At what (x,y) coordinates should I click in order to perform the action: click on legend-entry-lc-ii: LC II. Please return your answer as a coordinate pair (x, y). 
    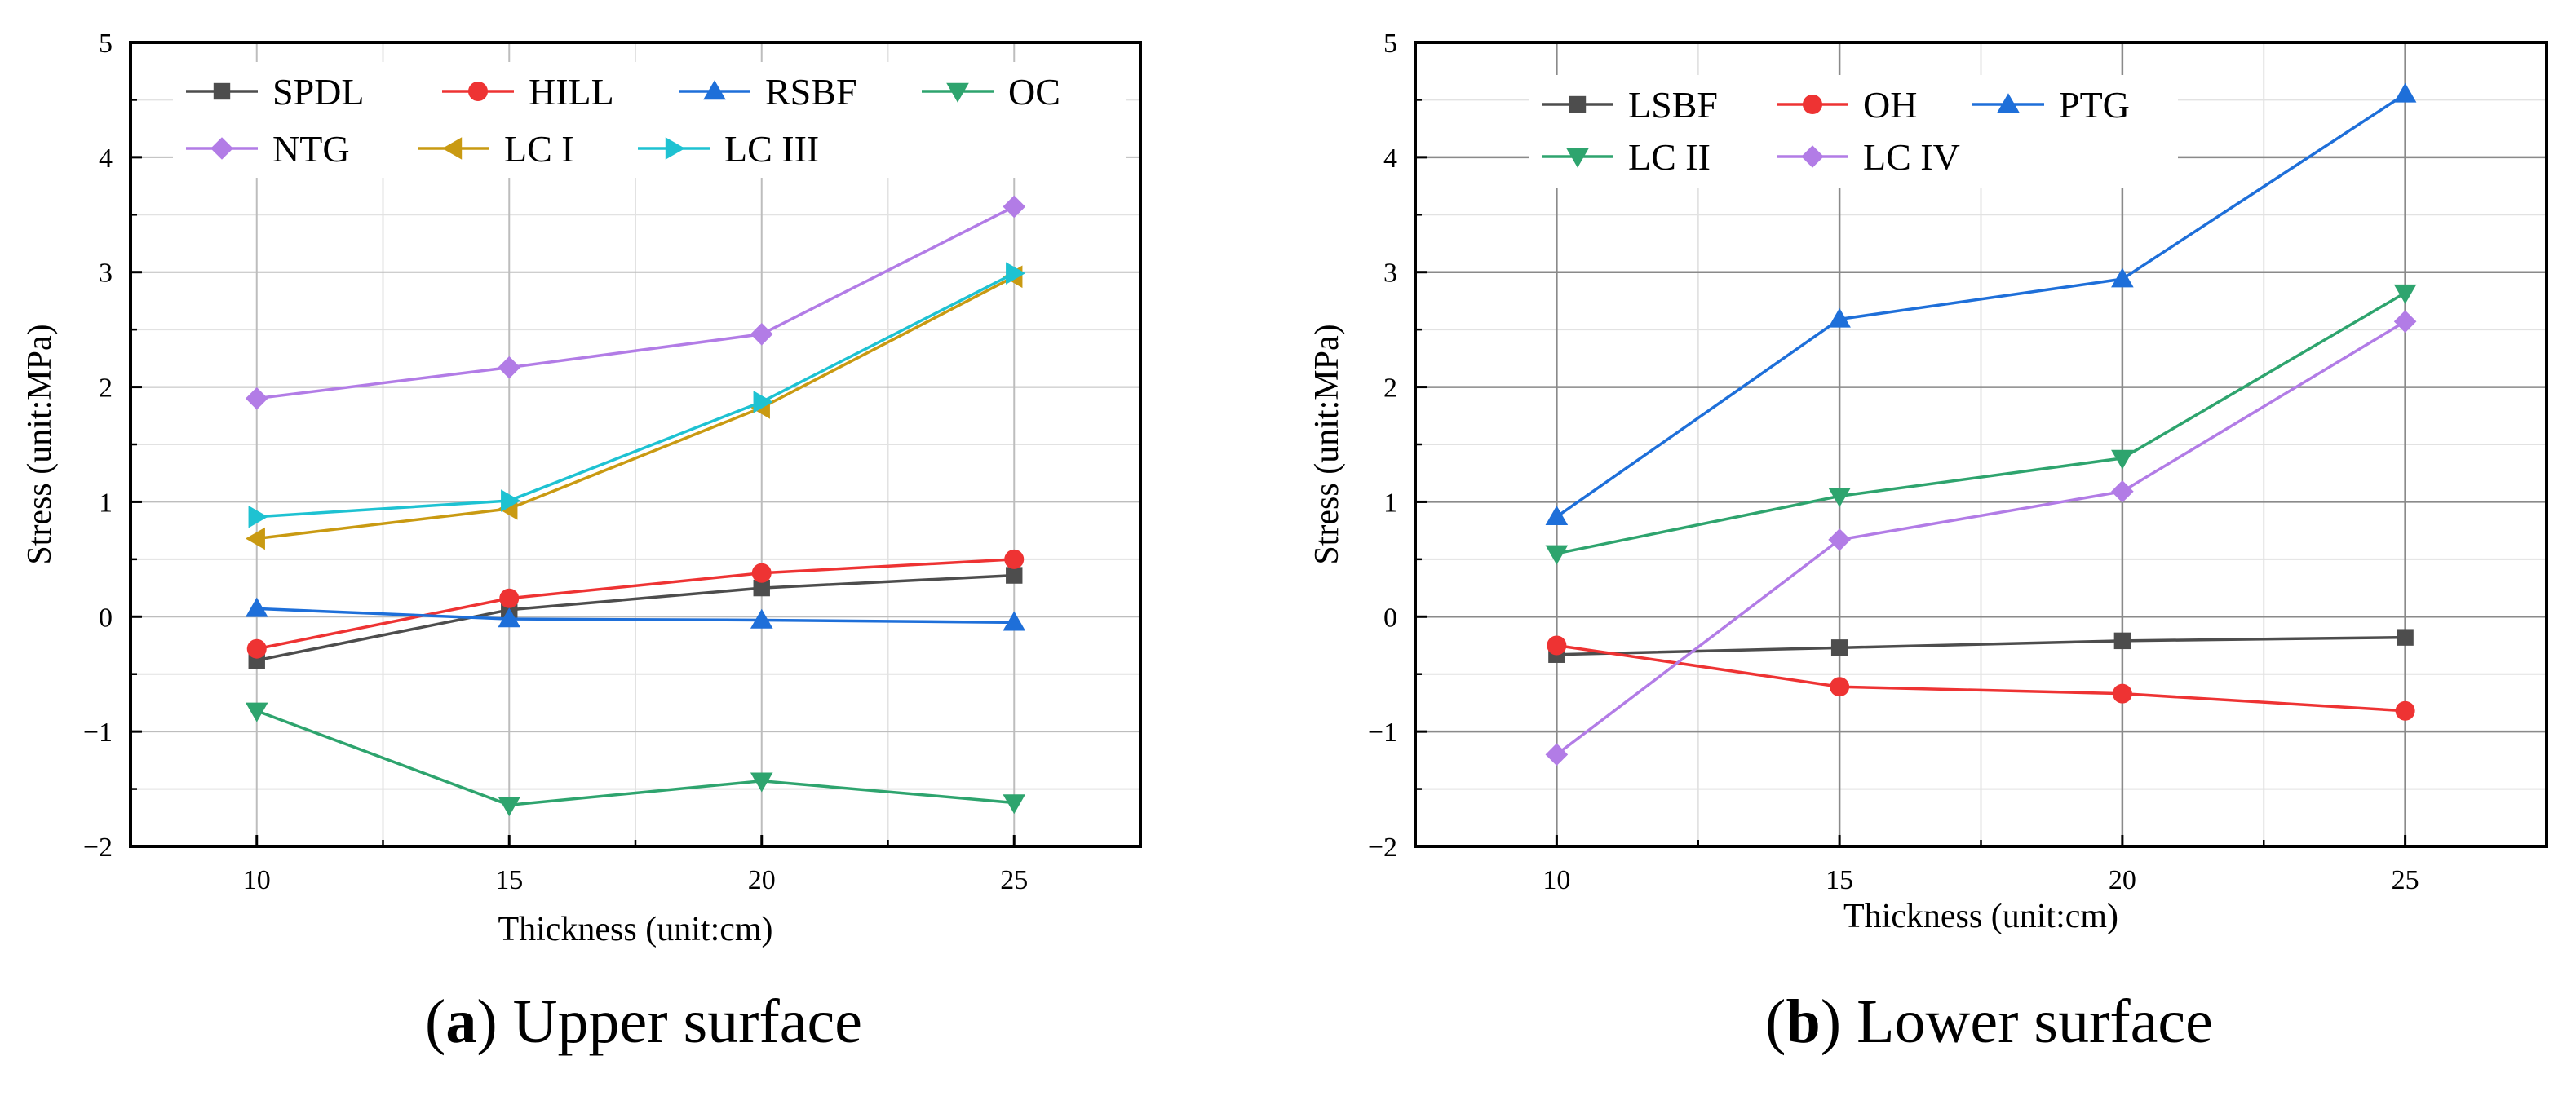
    Looking at the image, I should click on (1626, 157).